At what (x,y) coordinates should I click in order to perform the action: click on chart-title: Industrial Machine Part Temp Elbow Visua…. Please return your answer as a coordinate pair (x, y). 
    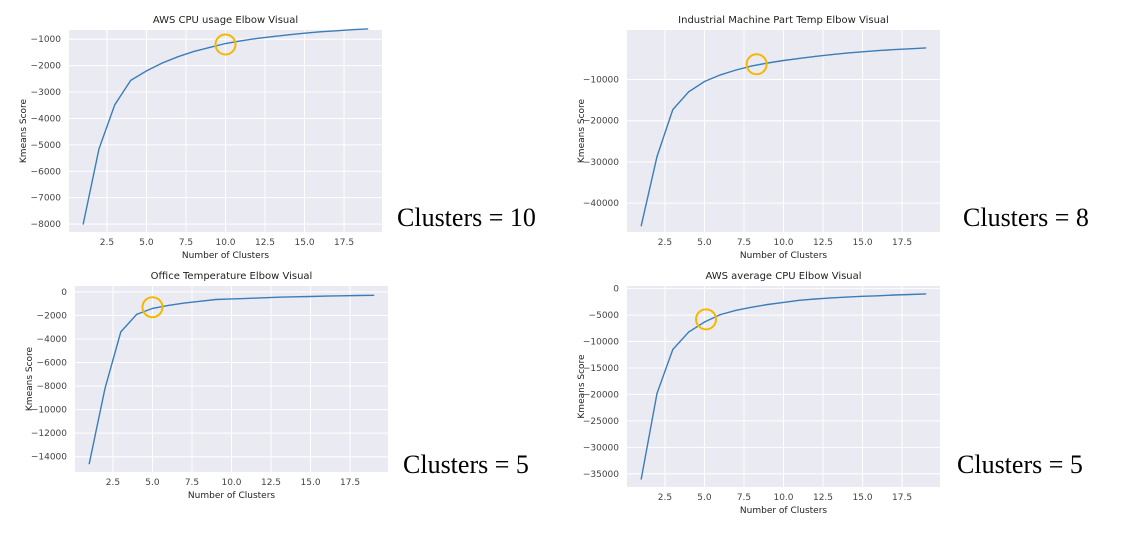
    Looking at the image, I should click on (783, 20).